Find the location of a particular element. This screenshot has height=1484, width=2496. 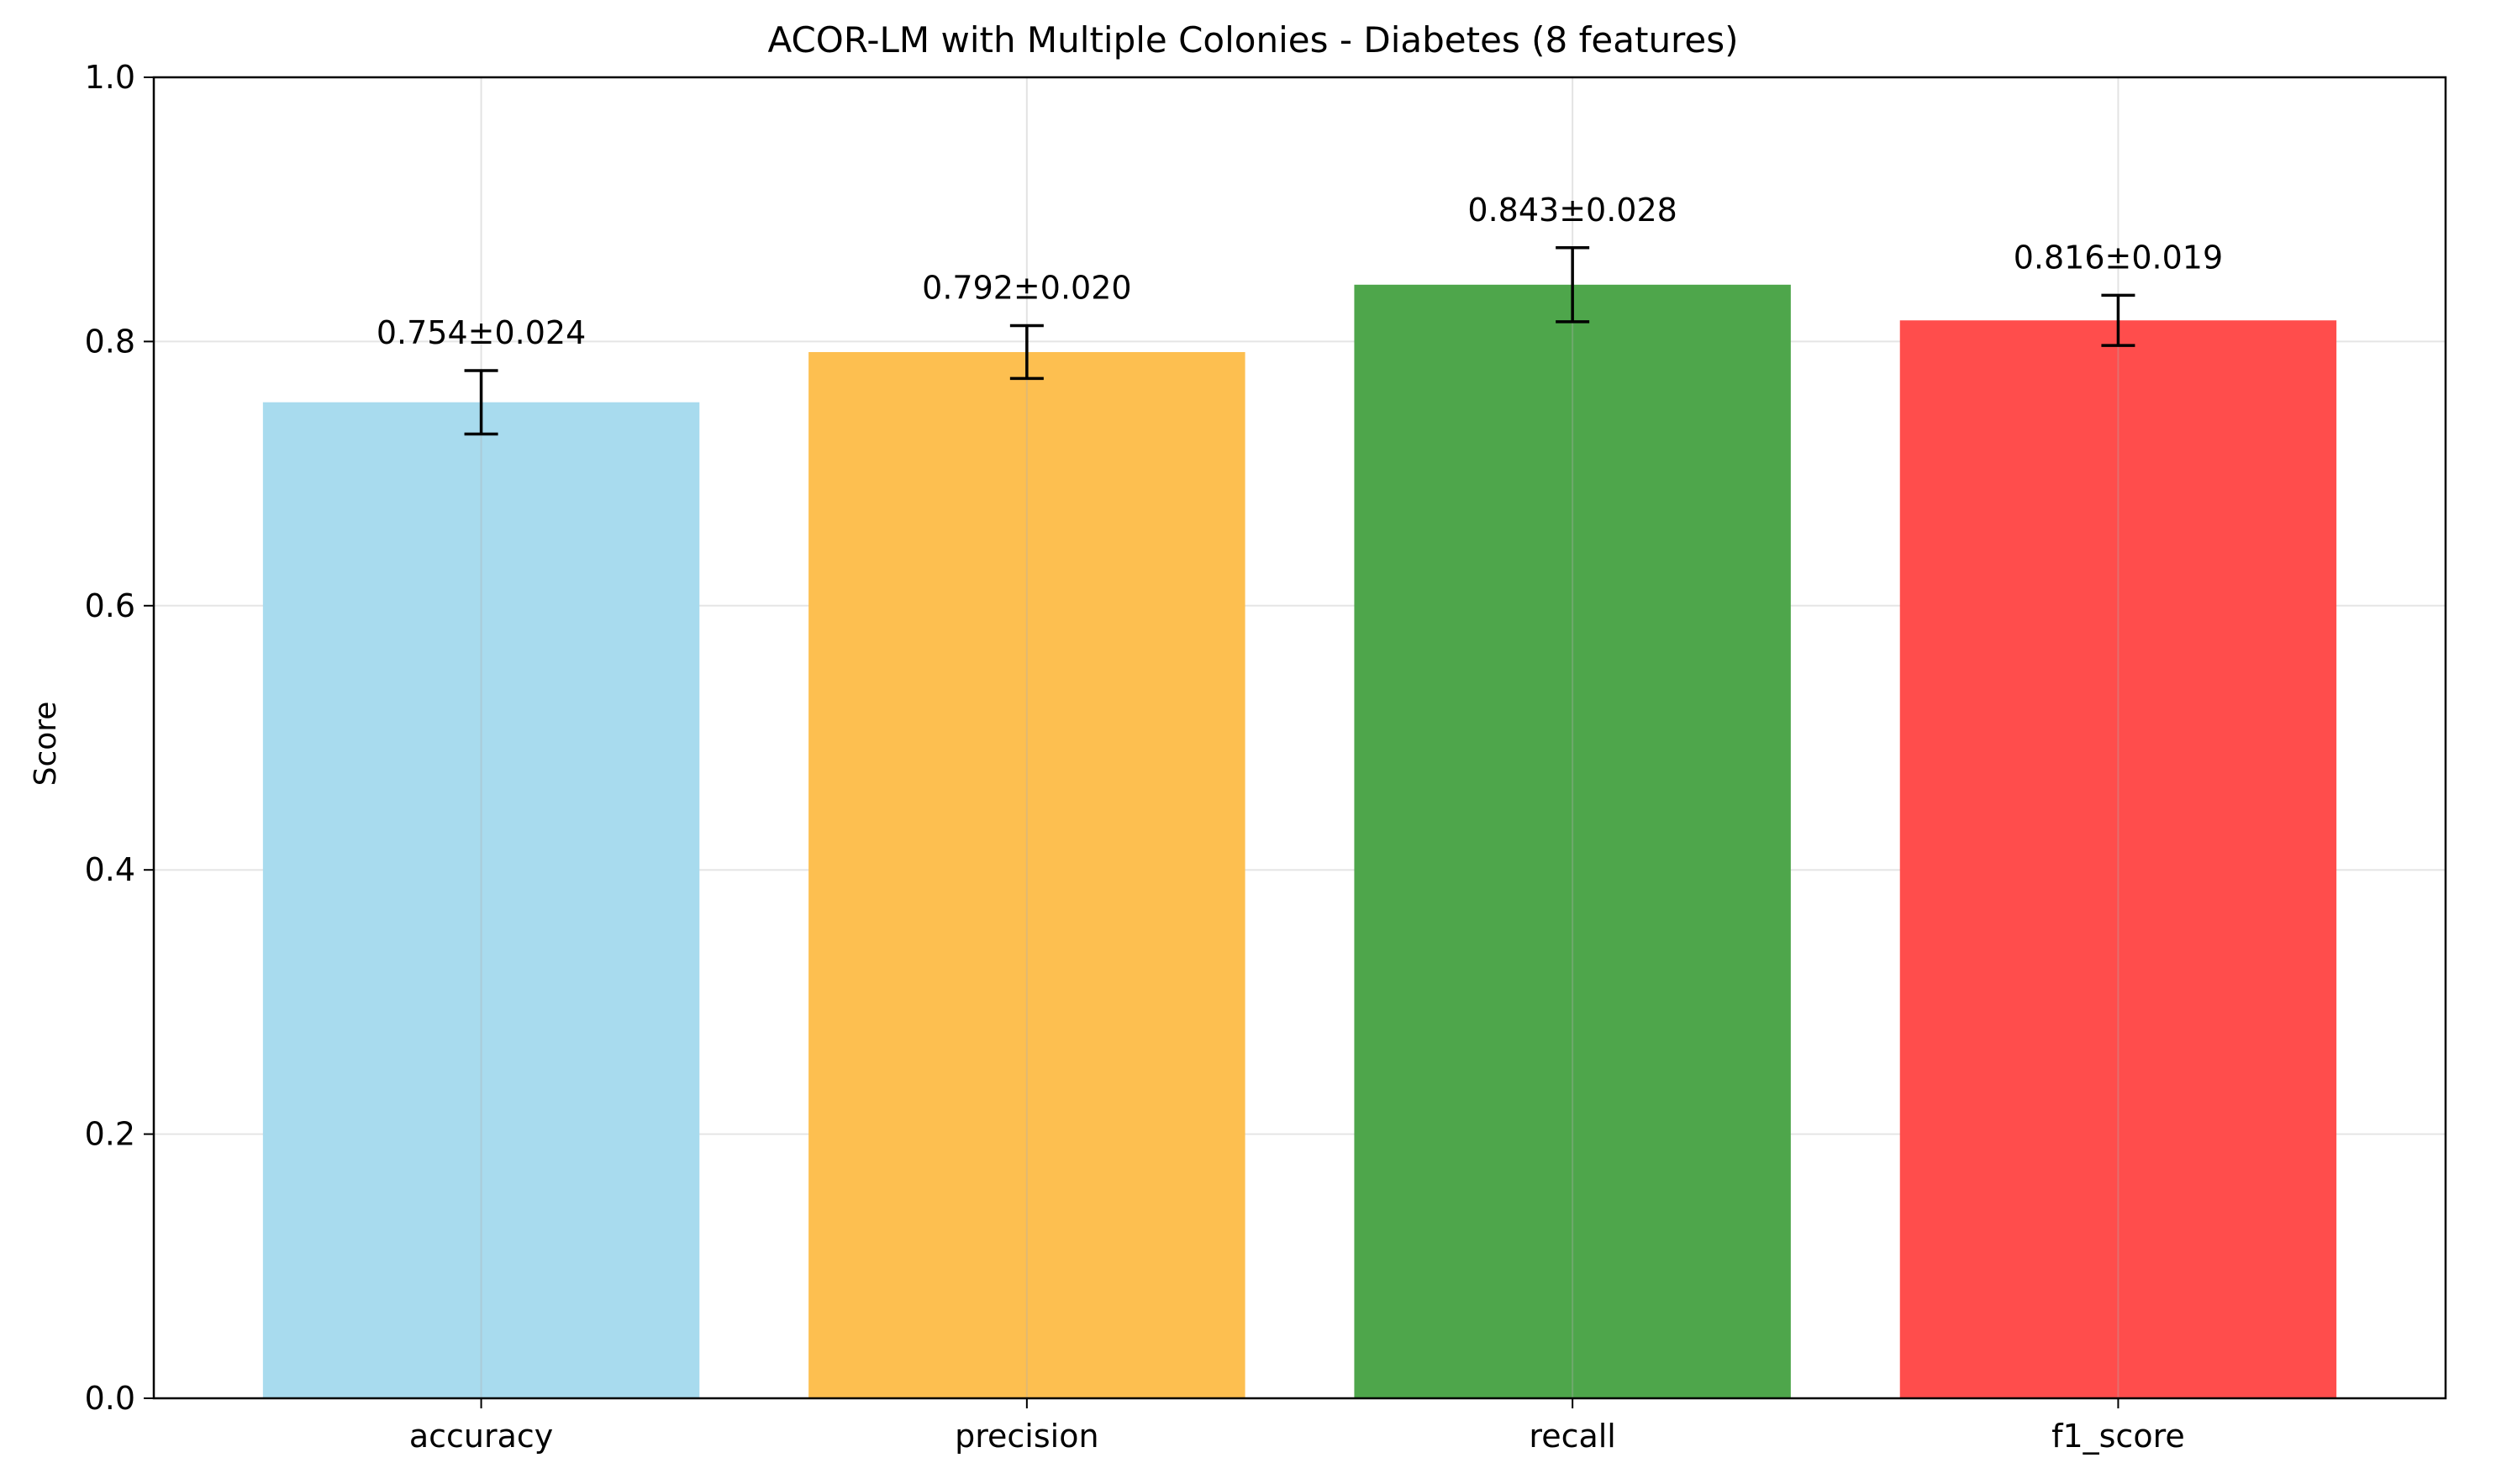

y-tick-label: 0.4 is located at coordinates (110, 869).